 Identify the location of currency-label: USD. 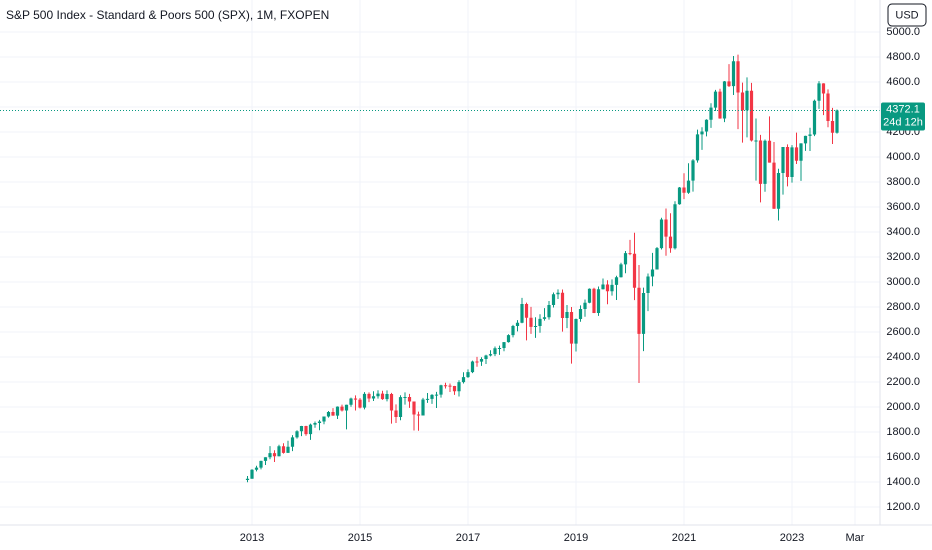
(906, 15).